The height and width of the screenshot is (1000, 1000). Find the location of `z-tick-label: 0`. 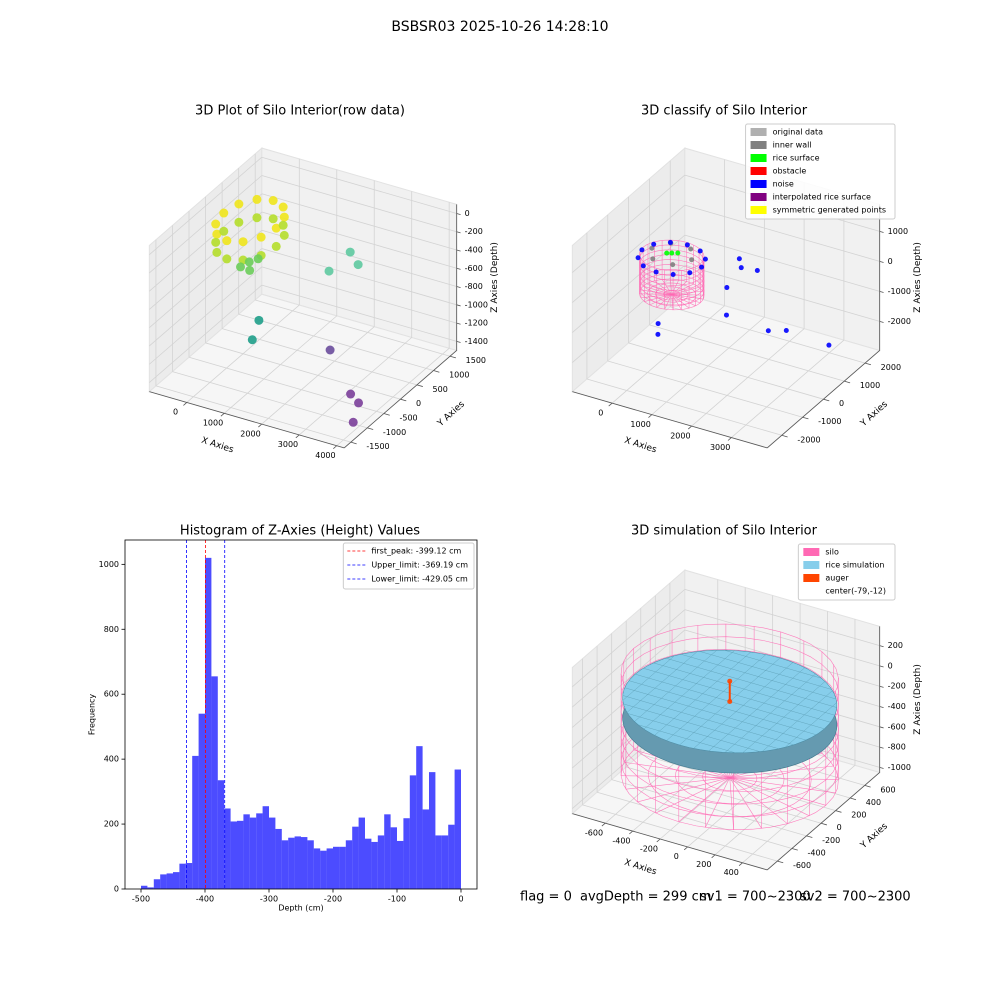

z-tick-label: 0 is located at coordinates (890, 665).